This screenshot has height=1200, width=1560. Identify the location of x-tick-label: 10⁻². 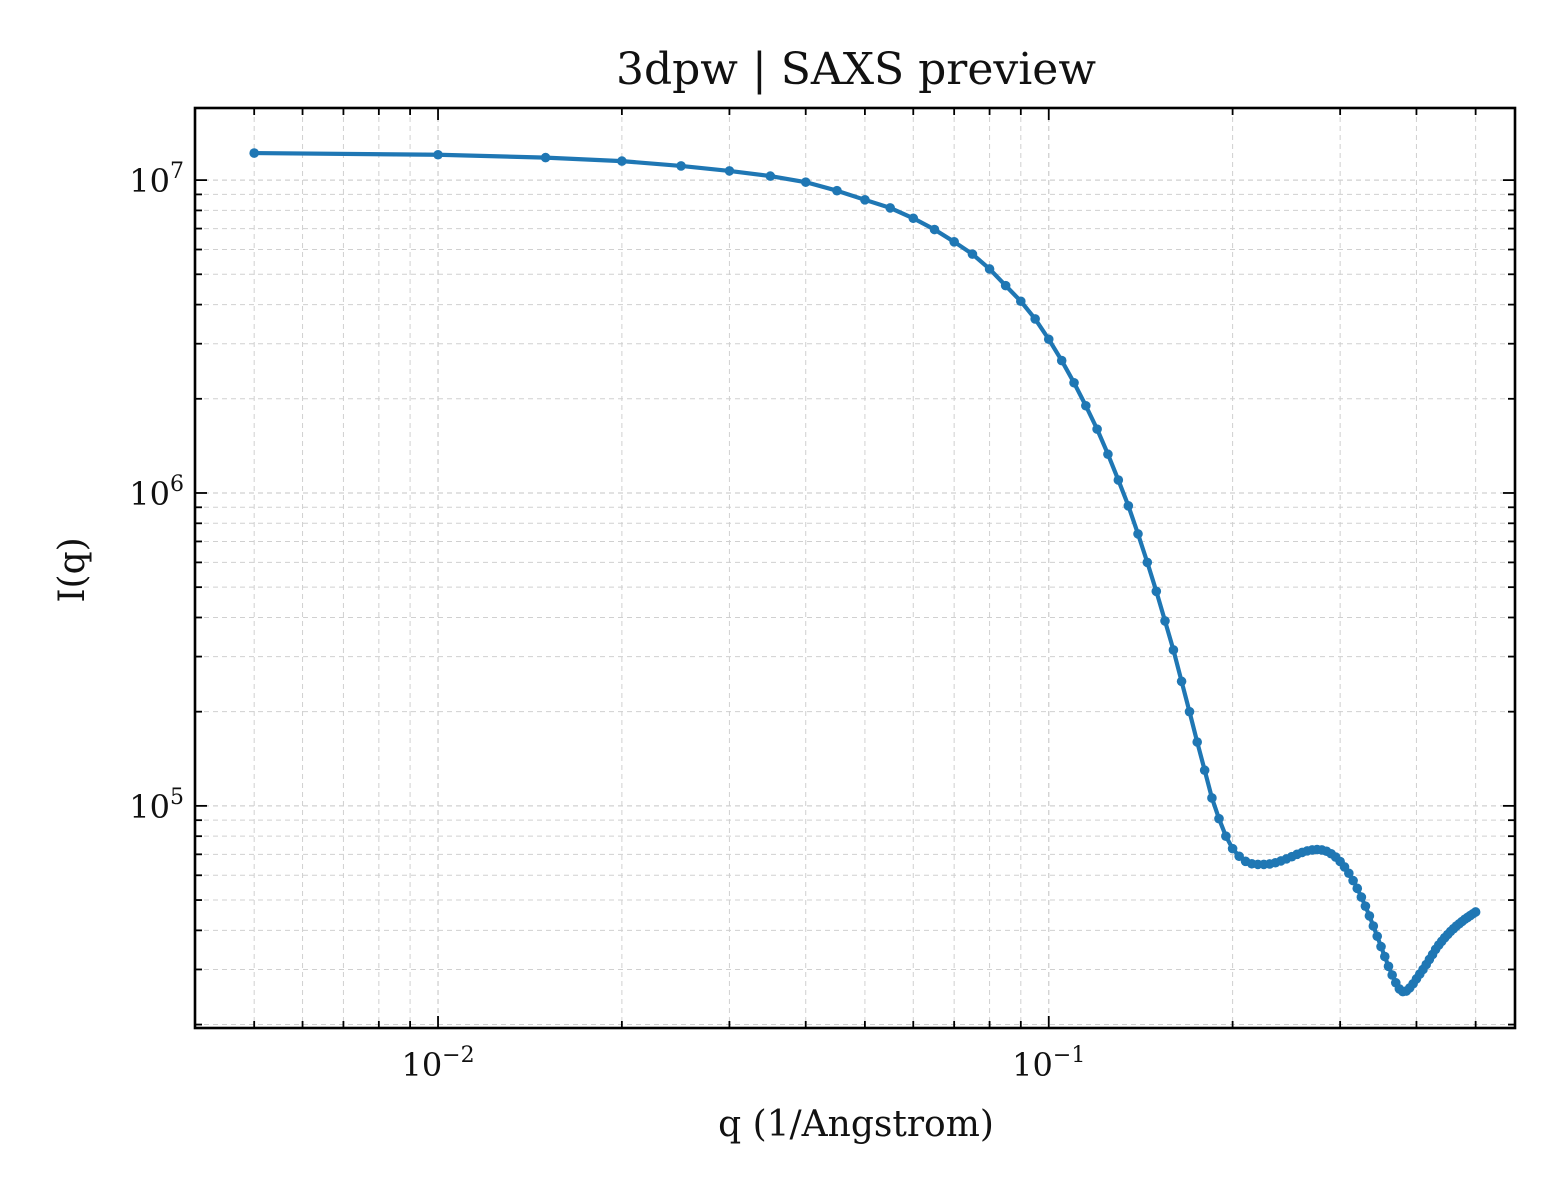
(437, 1063).